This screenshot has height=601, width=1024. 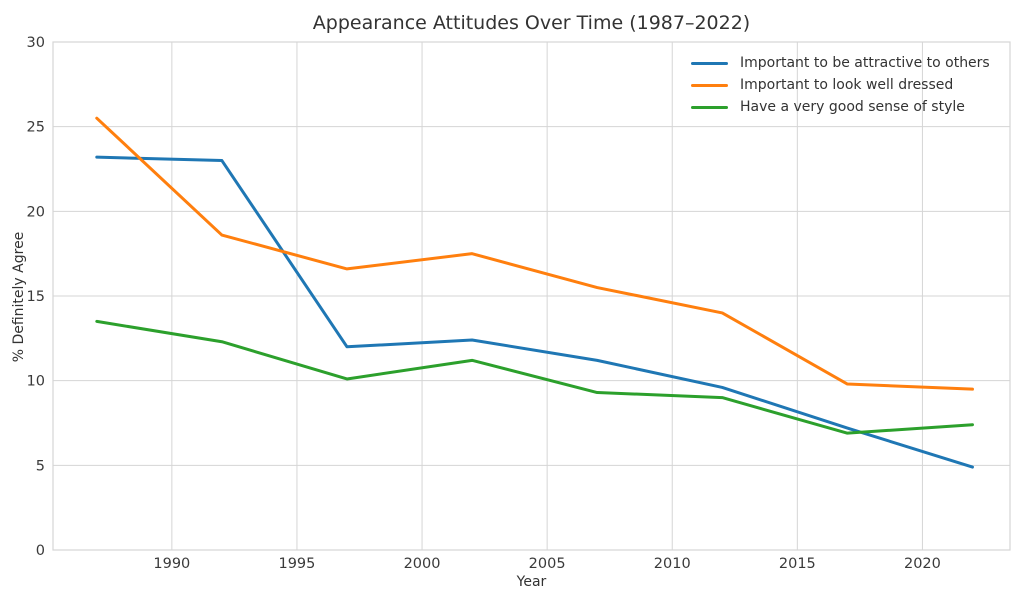 I want to click on legend-item: Important to be attractive to others, so click(x=840, y=63).